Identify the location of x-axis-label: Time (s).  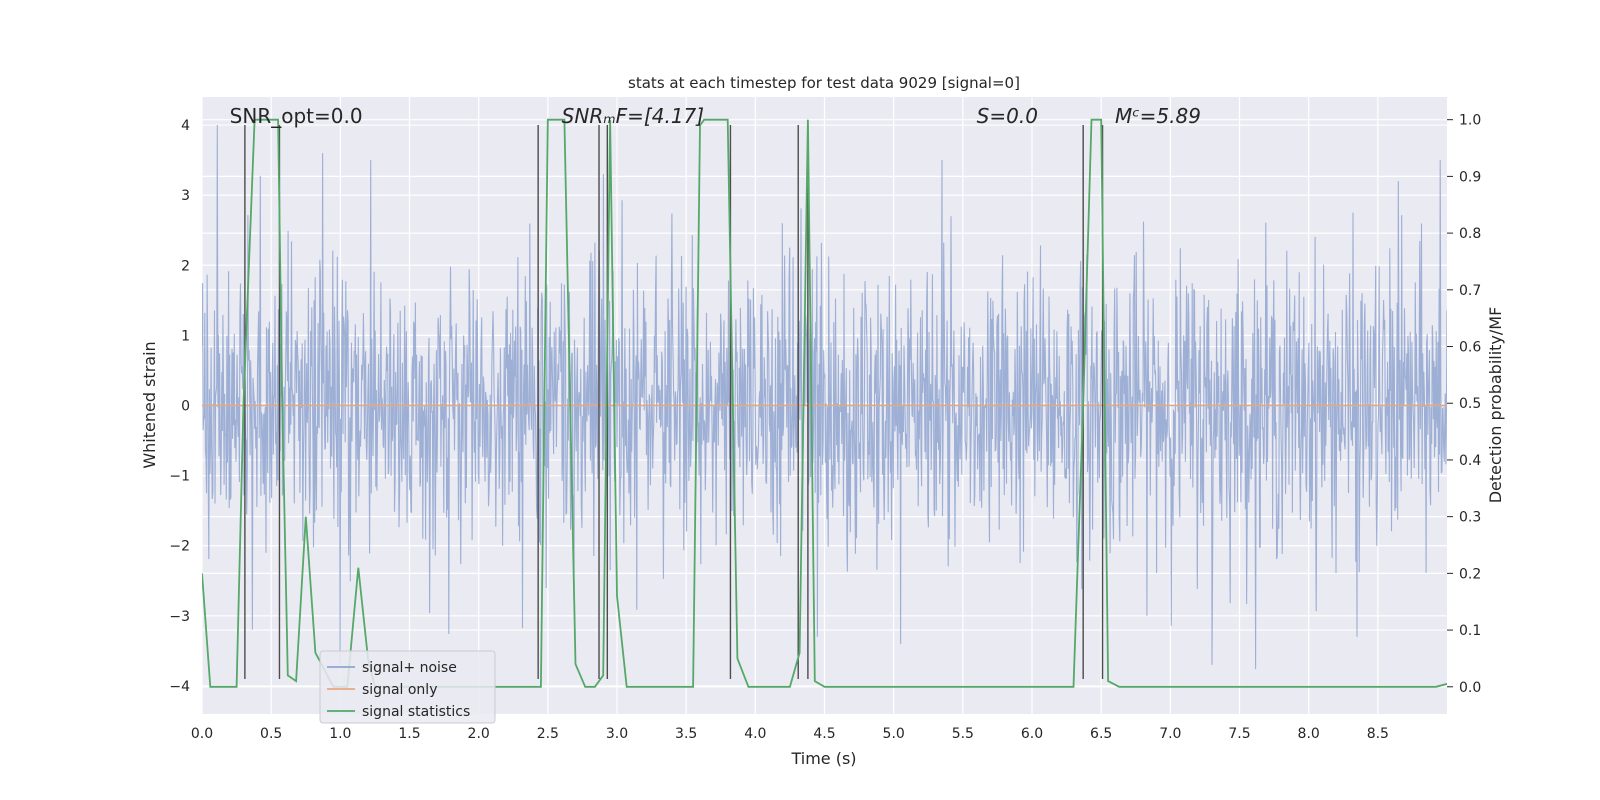
(823, 758).